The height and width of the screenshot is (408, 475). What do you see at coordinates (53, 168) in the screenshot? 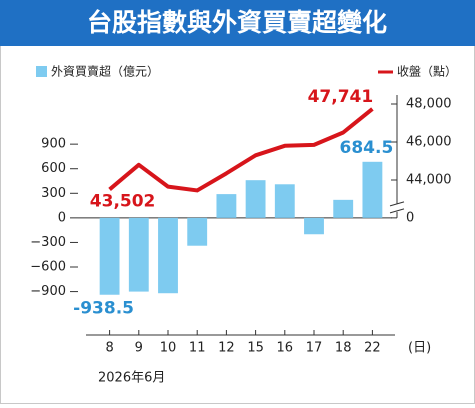
I see `y-tick-label: 600` at bounding box center [53, 168].